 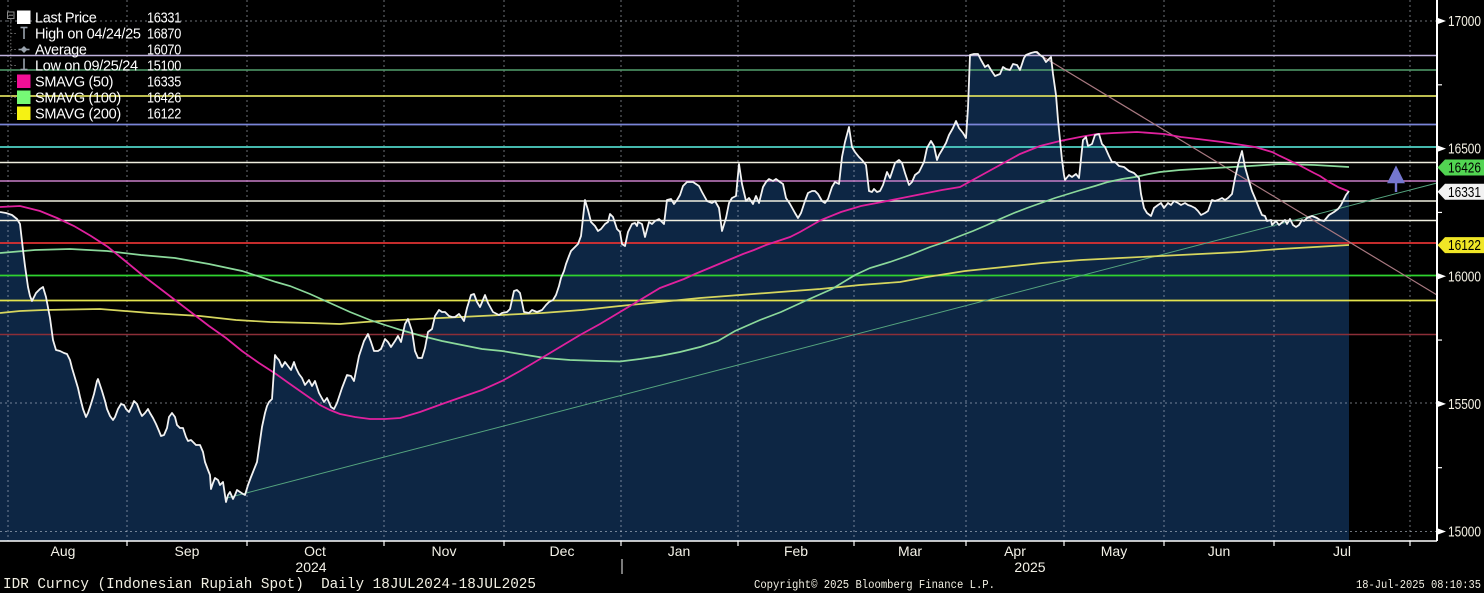 What do you see at coordinates (164, 51) in the screenshot?
I see `svg-text: 16070` at bounding box center [164, 51].